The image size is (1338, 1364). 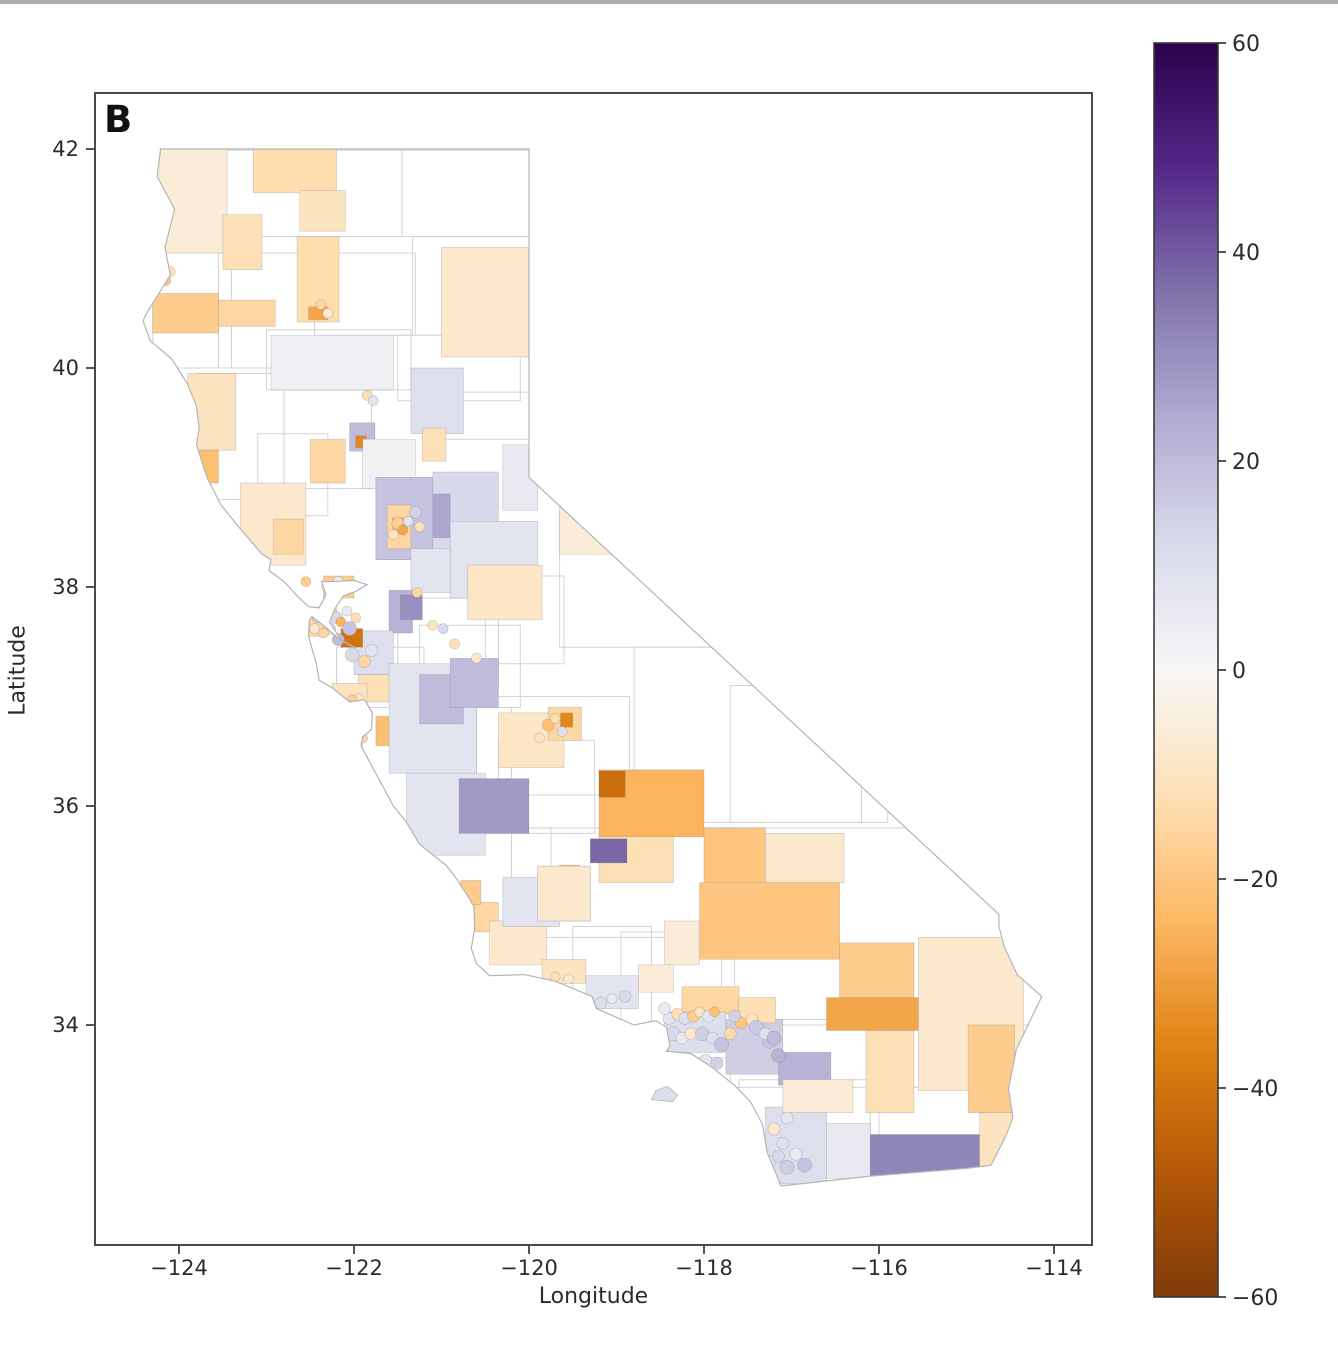 I want to click on x-tick-label: −114, so click(x=1054, y=1268).